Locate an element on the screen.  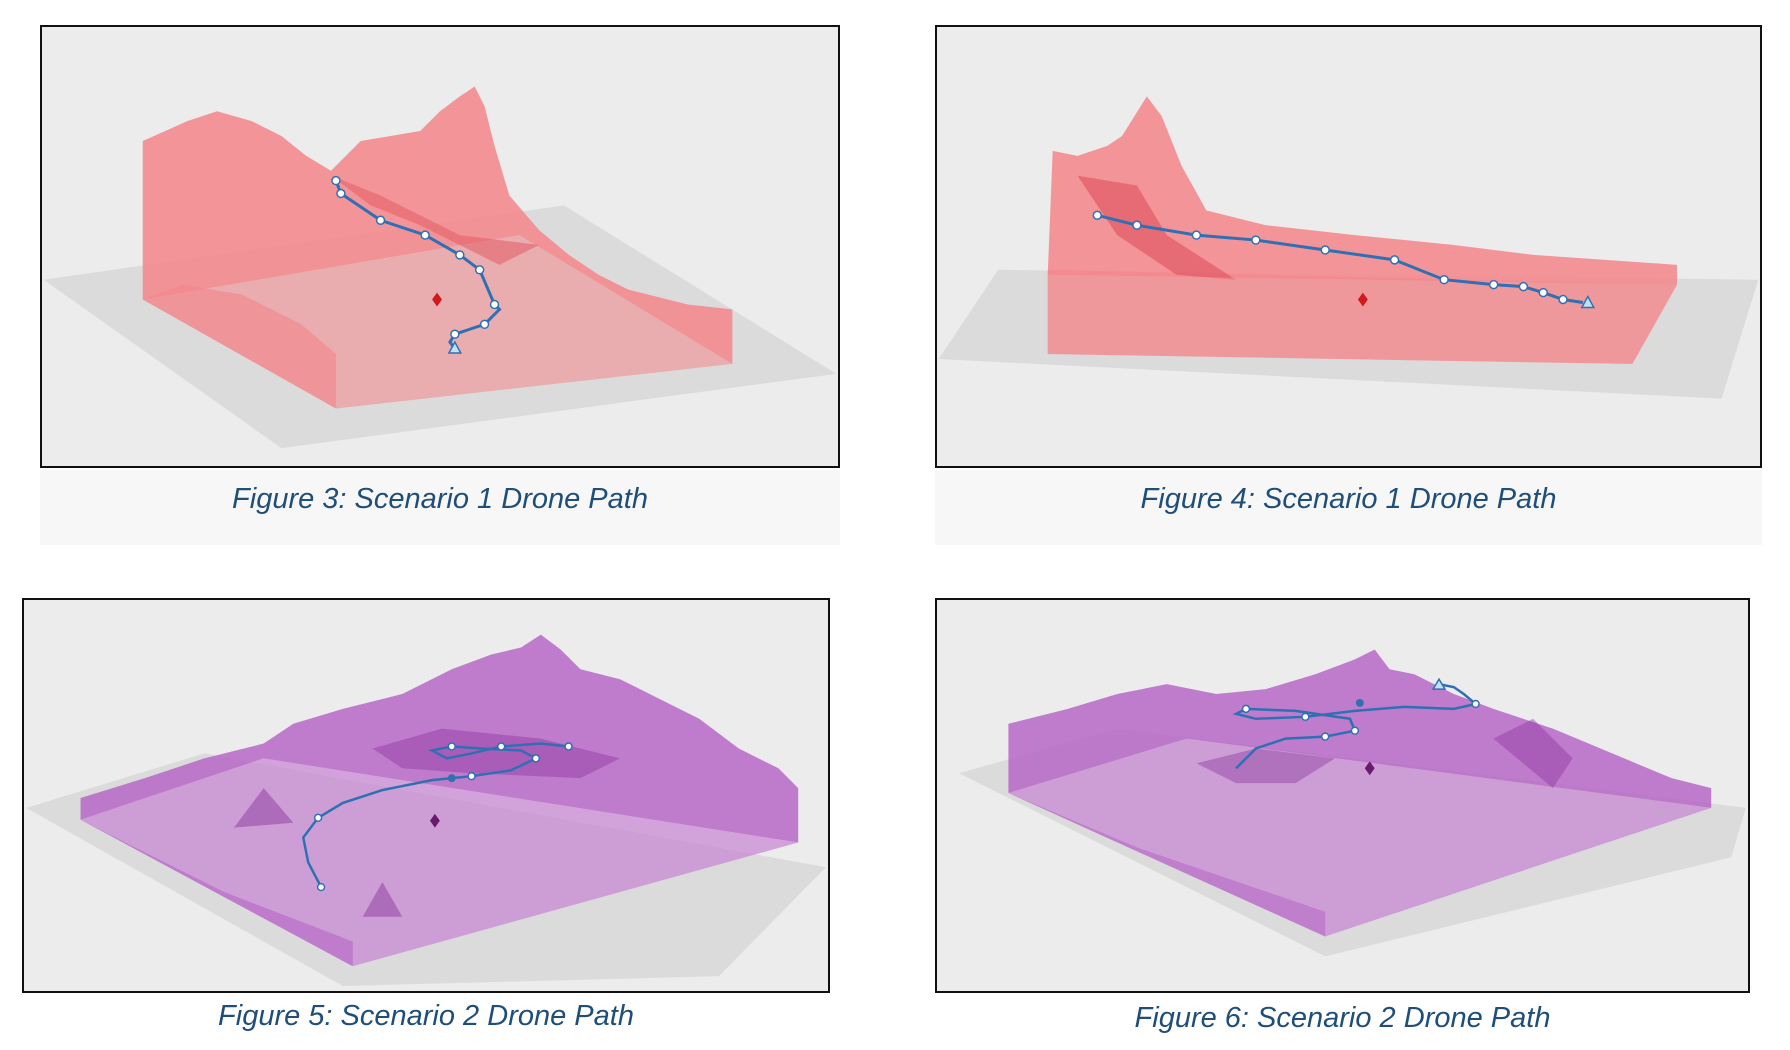
figure-3-caption-band is located at coordinates (440, 507).